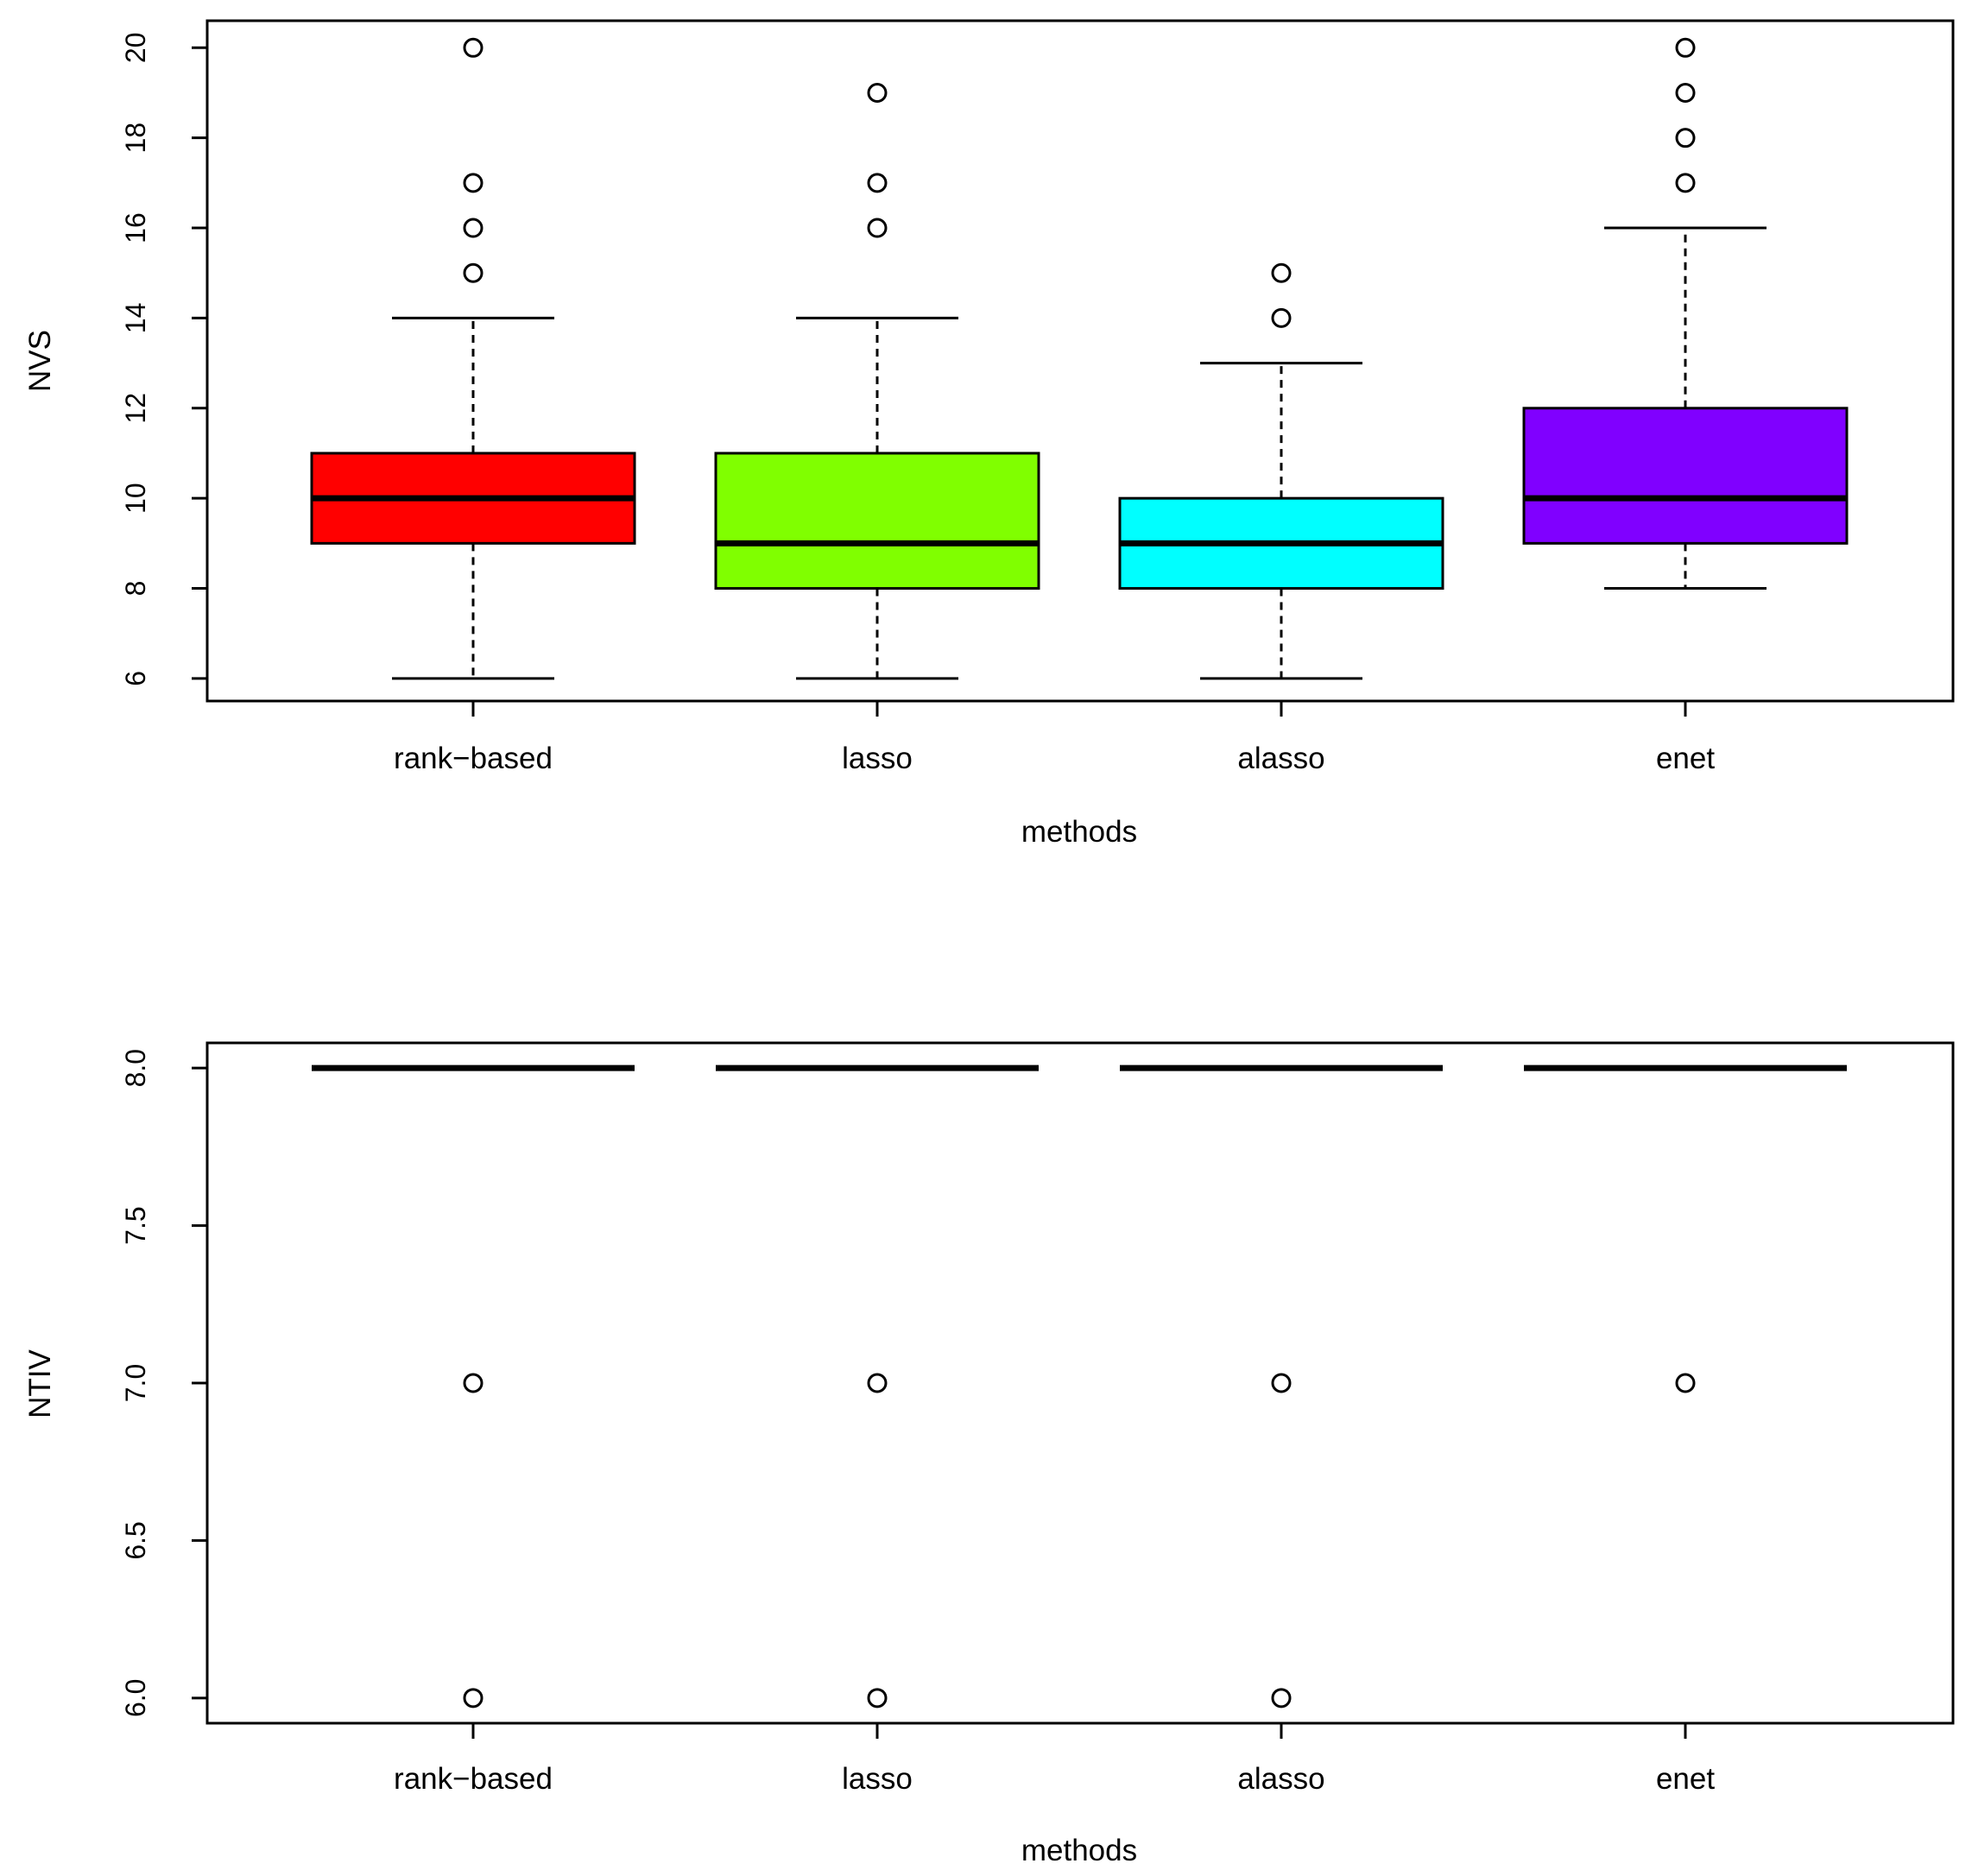  I want to click on nvs-y-tick-label: 14, so click(135, 318).